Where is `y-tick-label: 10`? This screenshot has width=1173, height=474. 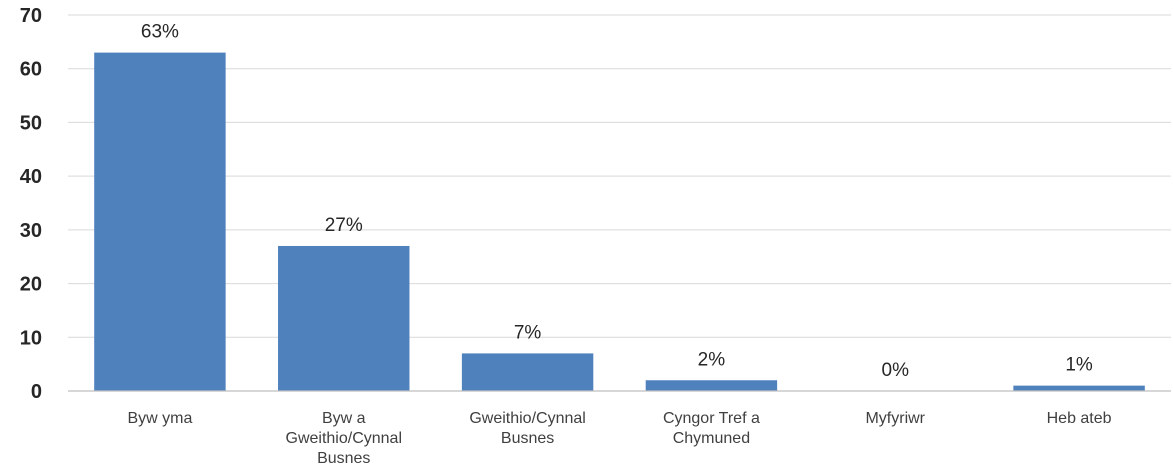 y-tick-label: 10 is located at coordinates (31, 338).